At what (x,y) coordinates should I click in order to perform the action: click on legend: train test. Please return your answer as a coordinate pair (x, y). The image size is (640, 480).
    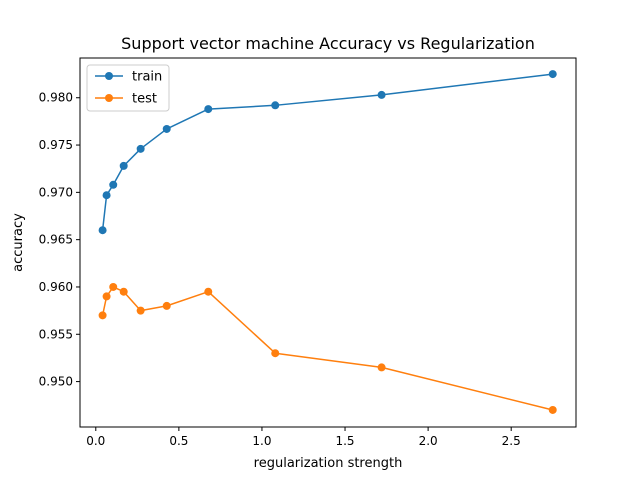
    Looking at the image, I should click on (128, 88).